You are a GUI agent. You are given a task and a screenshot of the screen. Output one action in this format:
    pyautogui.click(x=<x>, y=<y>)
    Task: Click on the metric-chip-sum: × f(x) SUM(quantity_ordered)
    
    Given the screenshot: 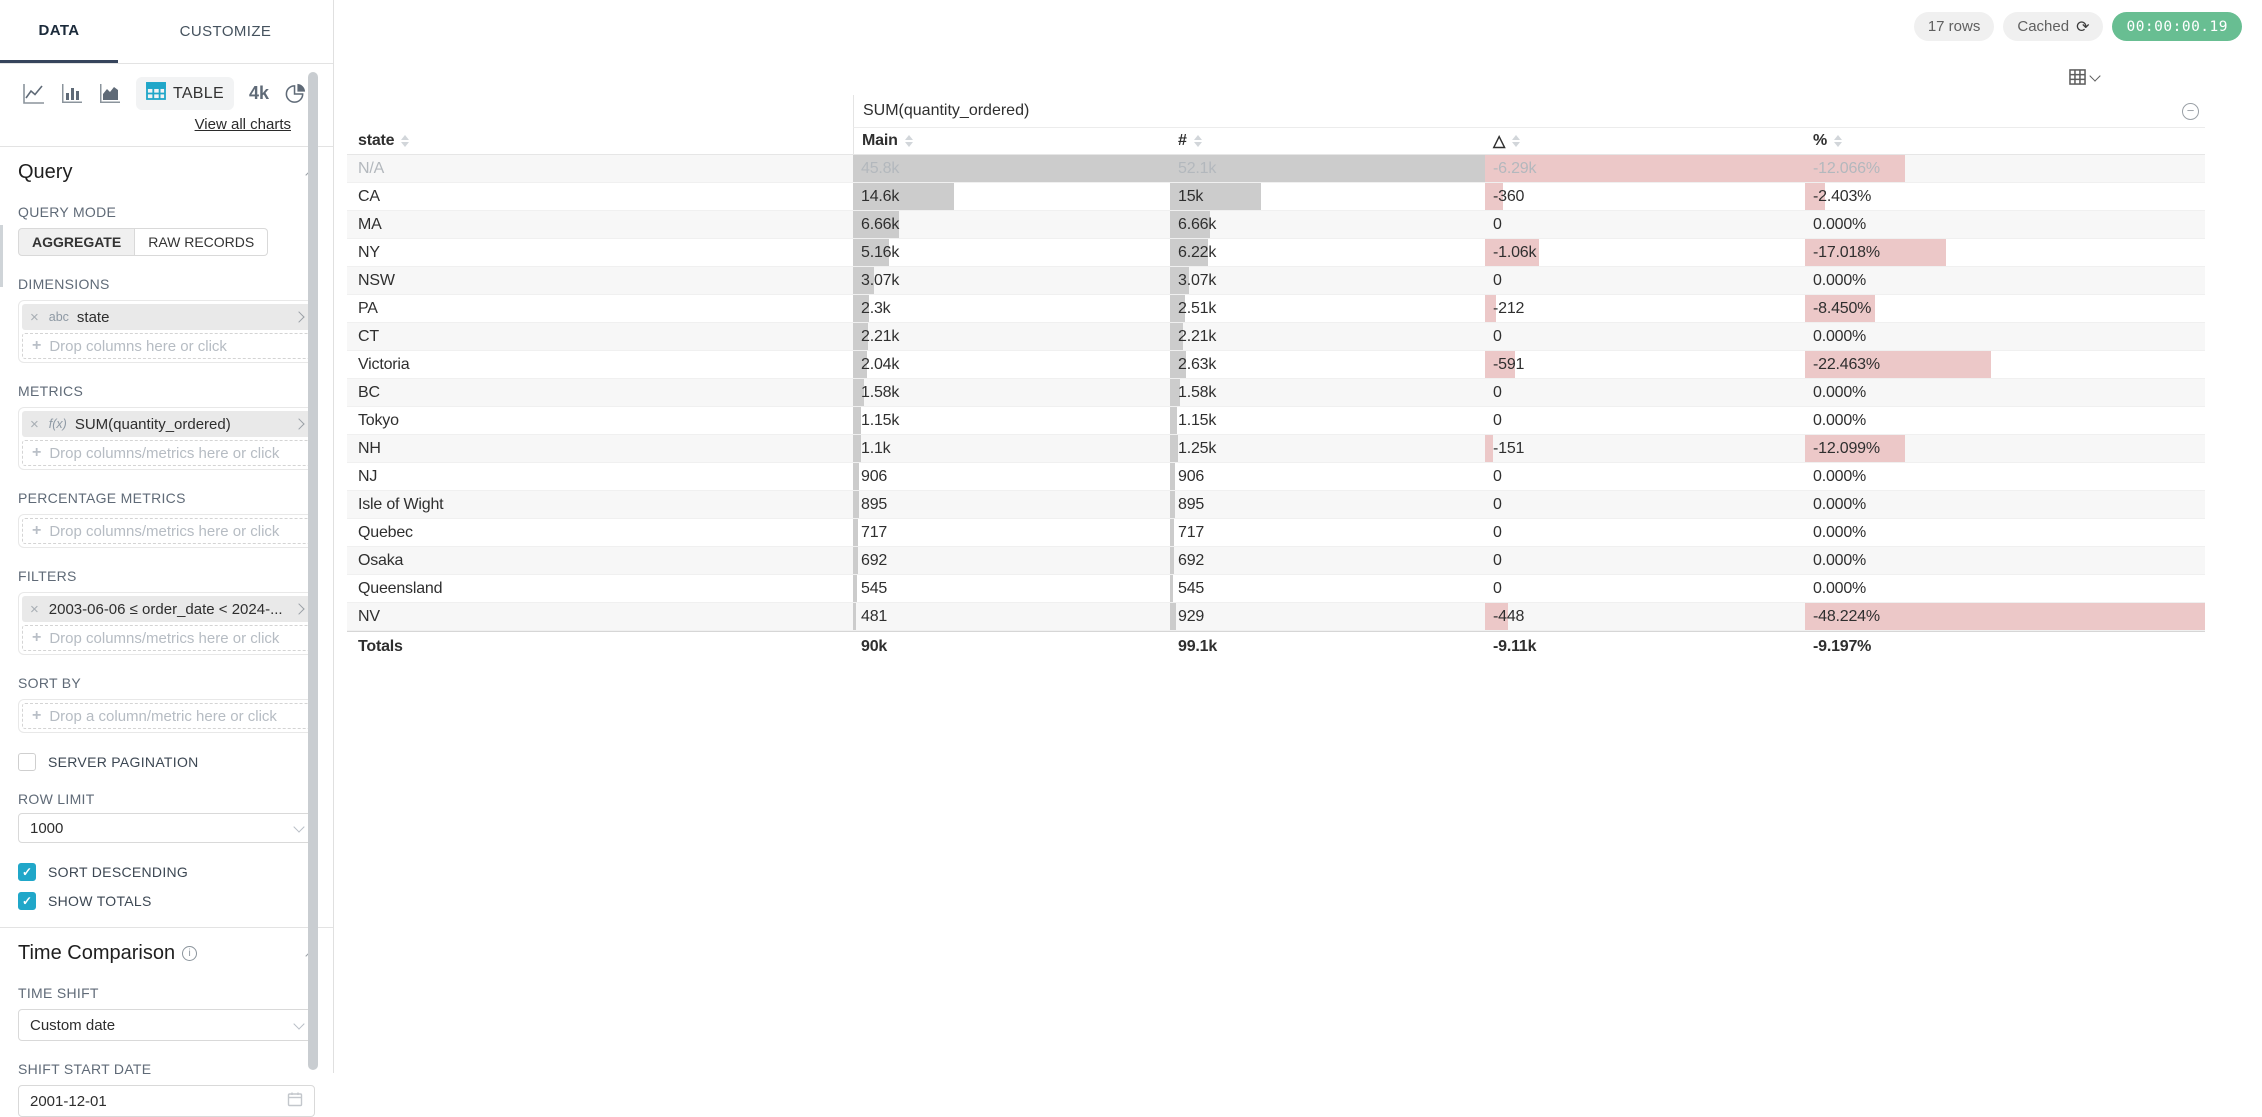 What is the action you would take?
    pyautogui.click(x=166, y=424)
    